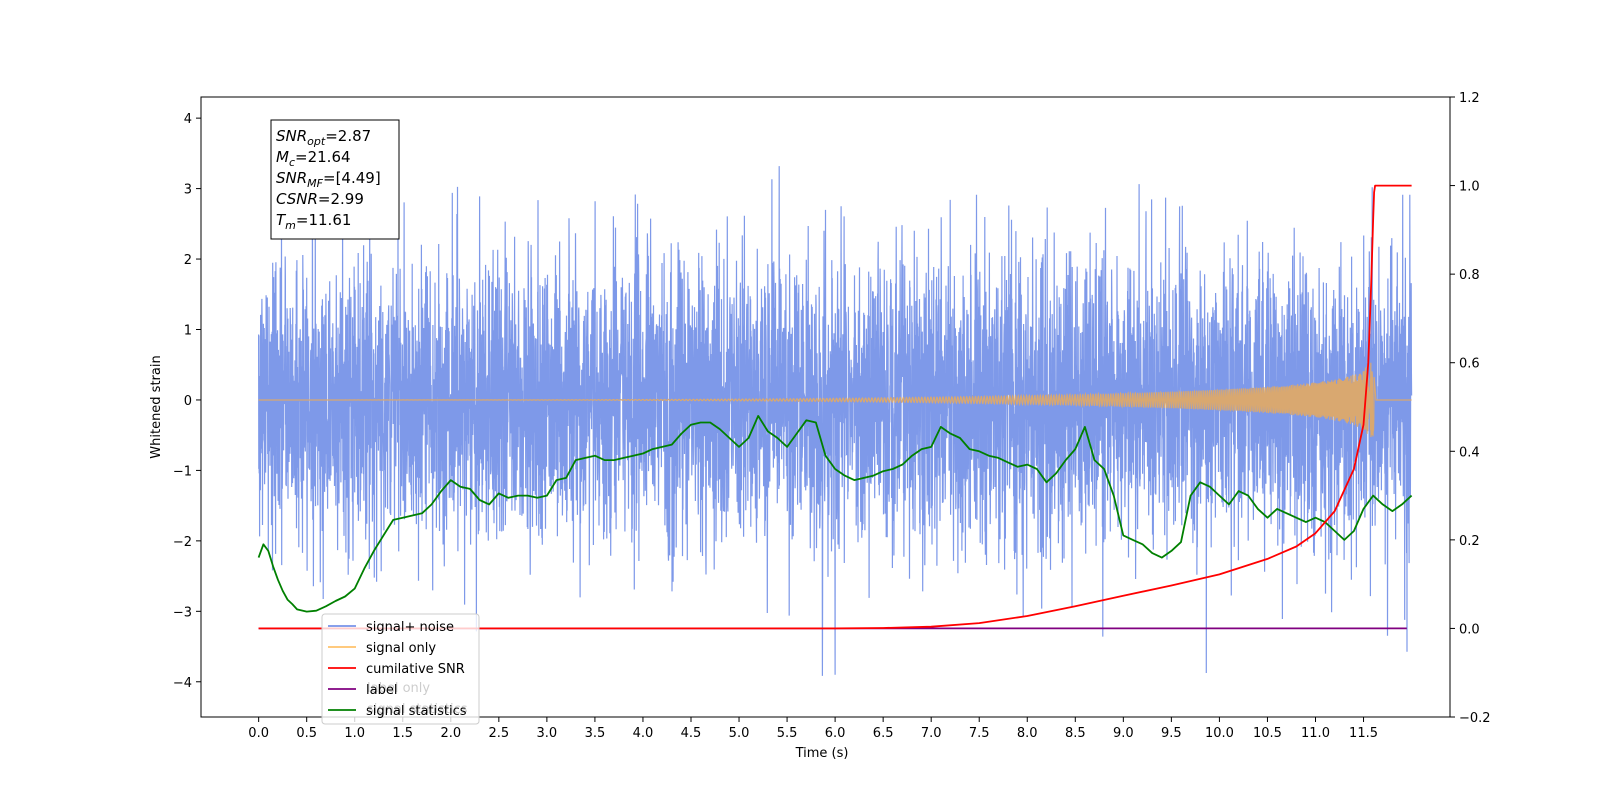  What do you see at coordinates (450, 733) in the screenshot?
I see `x-tick-label: 2.0` at bounding box center [450, 733].